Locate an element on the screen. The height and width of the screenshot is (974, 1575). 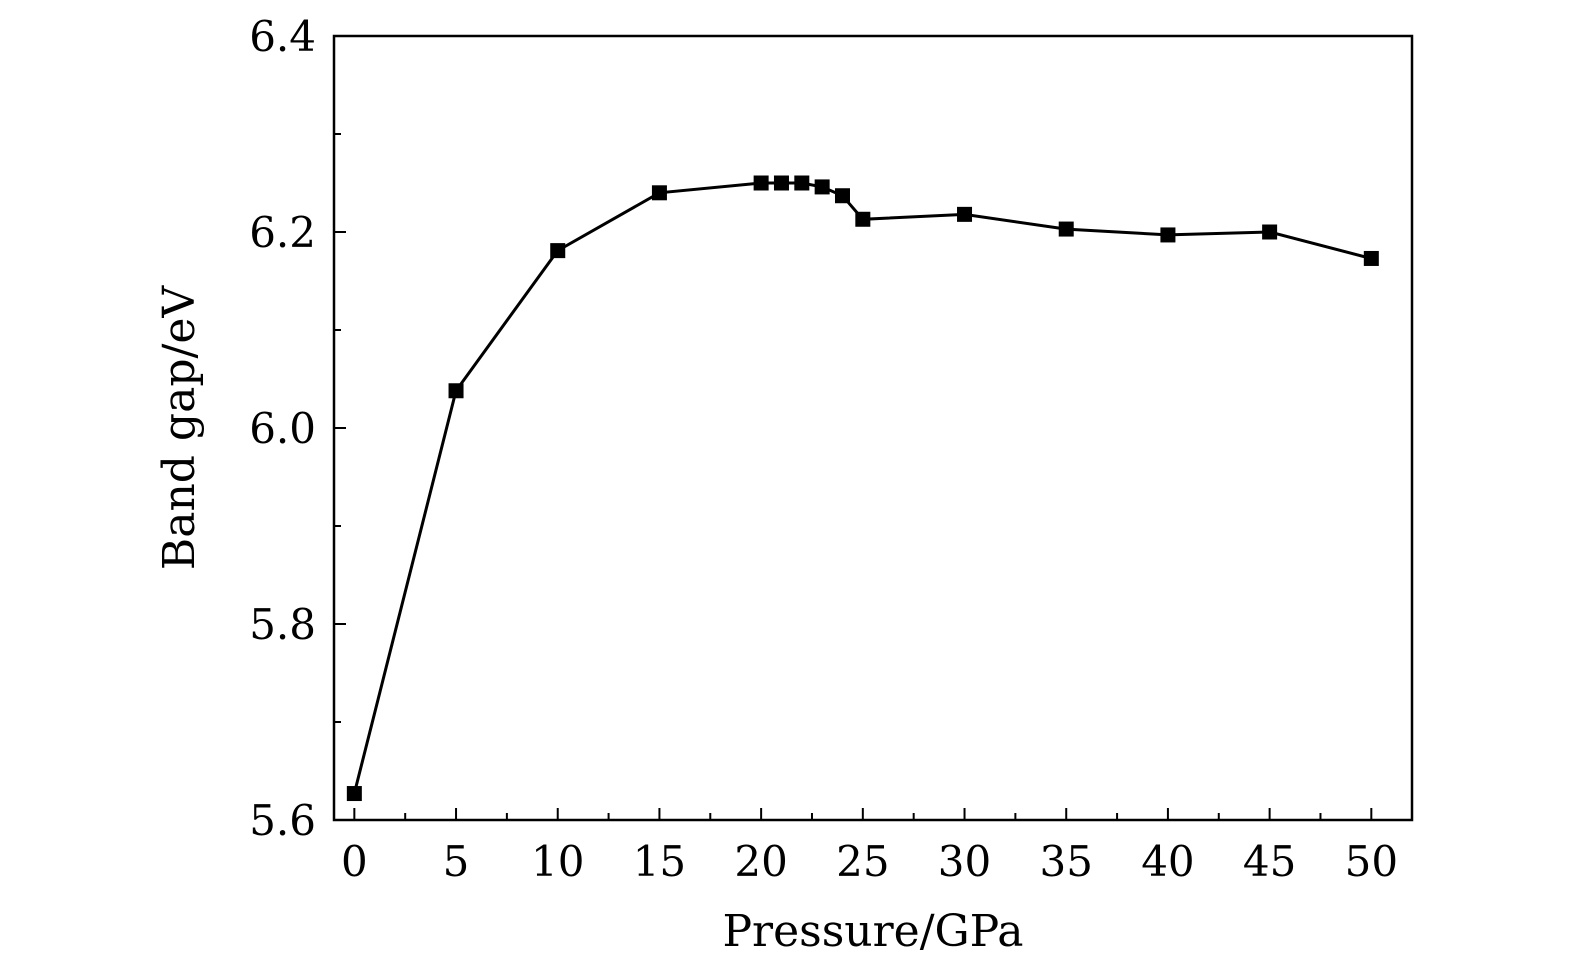
x-tick-label: 45 is located at coordinates (1269, 861).